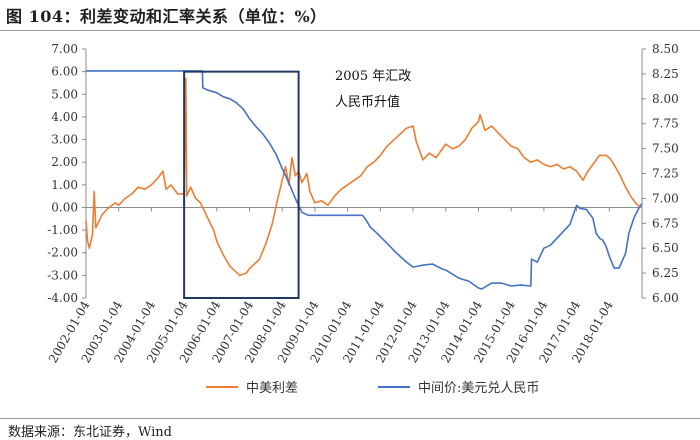 This screenshot has height=440, width=700. I want to click on source-note: 数据来源：东北证券，Wind, so click(90, 432).